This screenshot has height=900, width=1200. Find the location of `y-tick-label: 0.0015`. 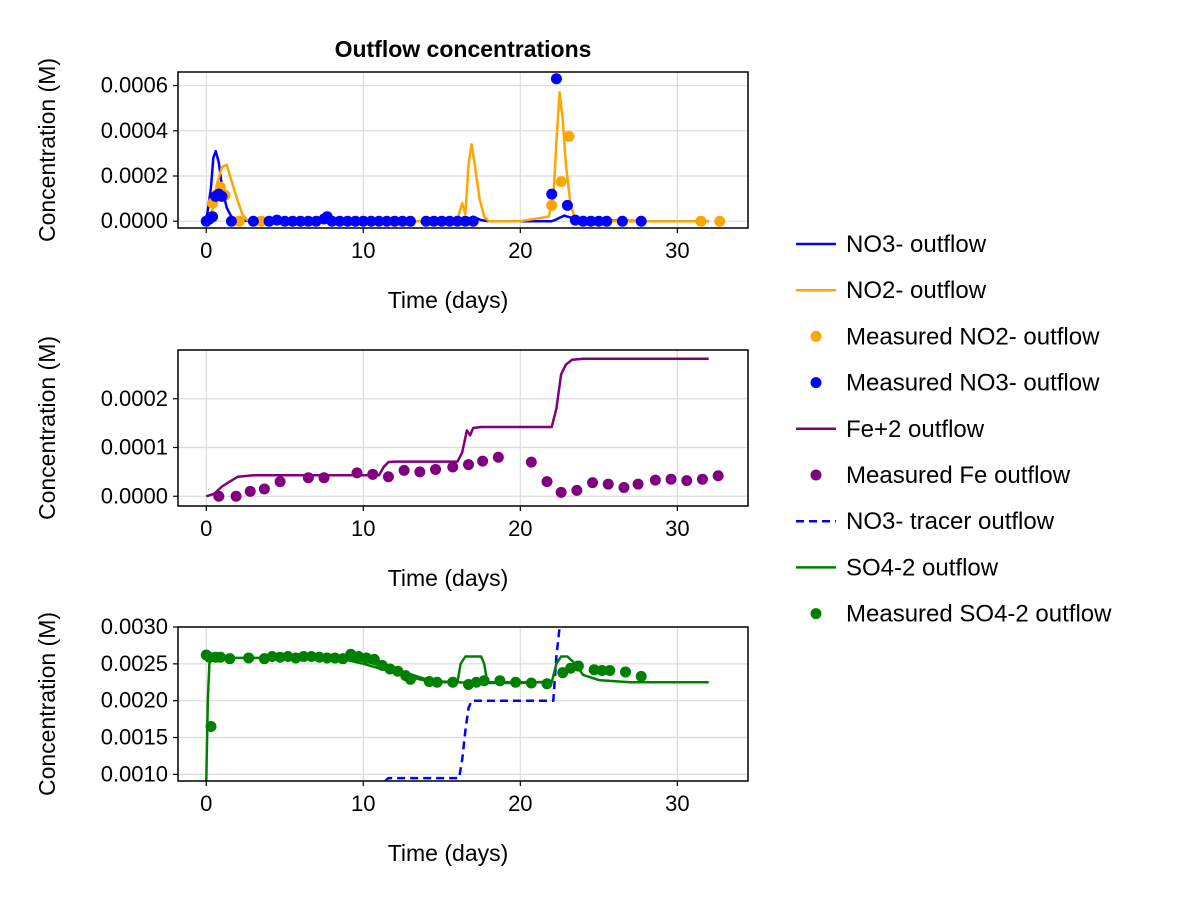

y-tick-label: 0.0015 is located at coordinates (134, 737).